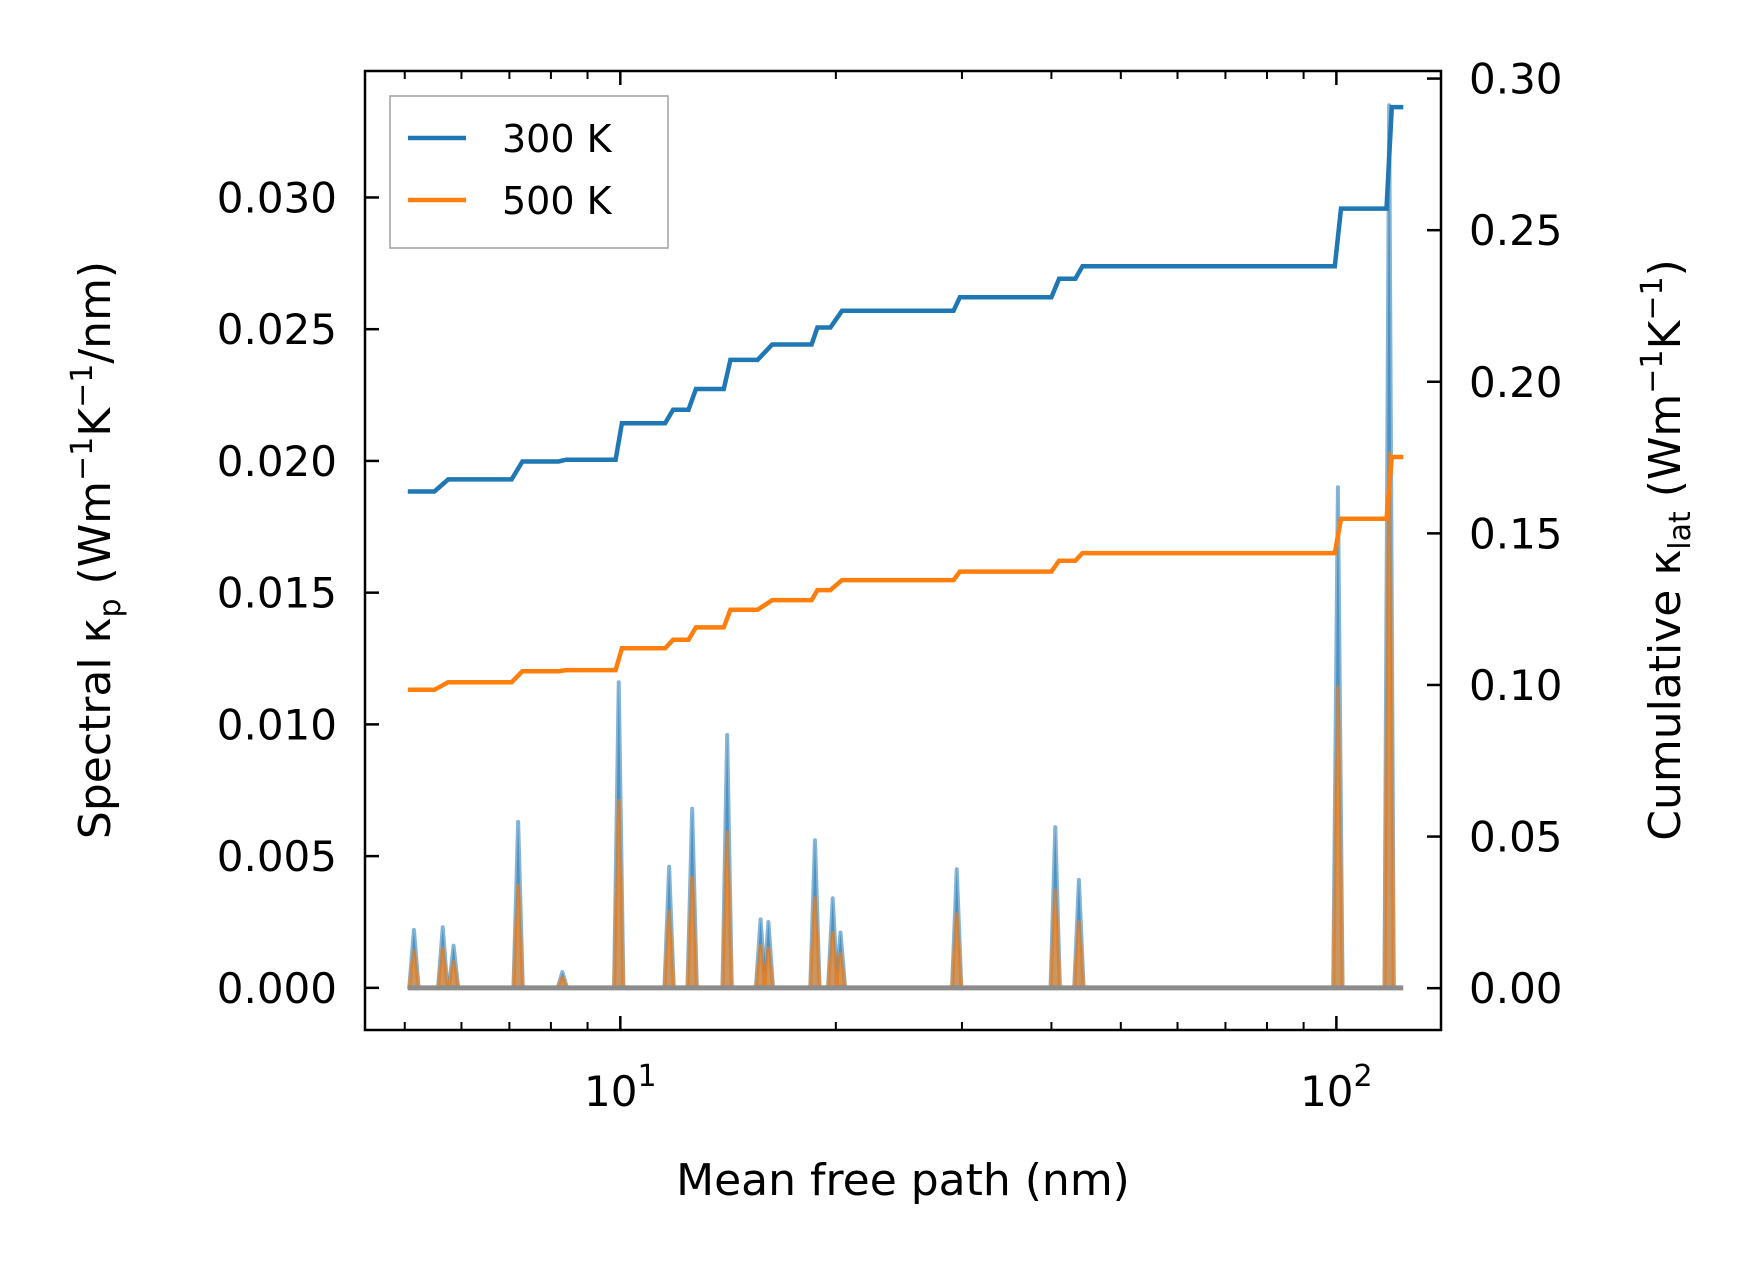 This screenshot has width=1753, height=1265. Describe the element at coordinates (557, 201) in the screenshot. I see `legend-label-500k: 500 K` at that location.